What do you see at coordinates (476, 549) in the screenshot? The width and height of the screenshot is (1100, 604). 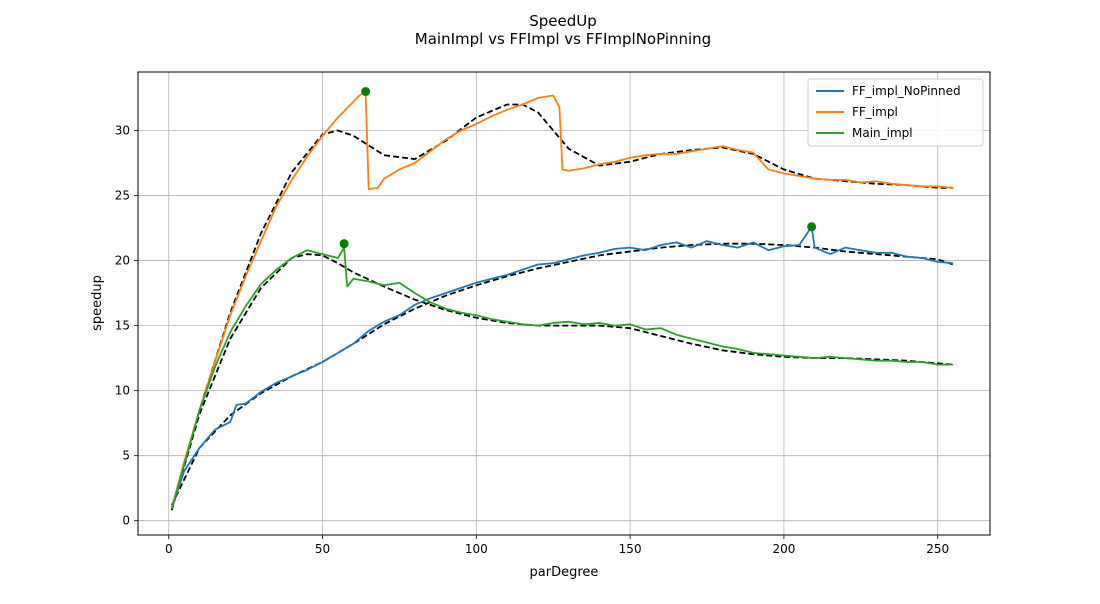 I see `x-tick-label: 100` at bounding box center [476, 549].